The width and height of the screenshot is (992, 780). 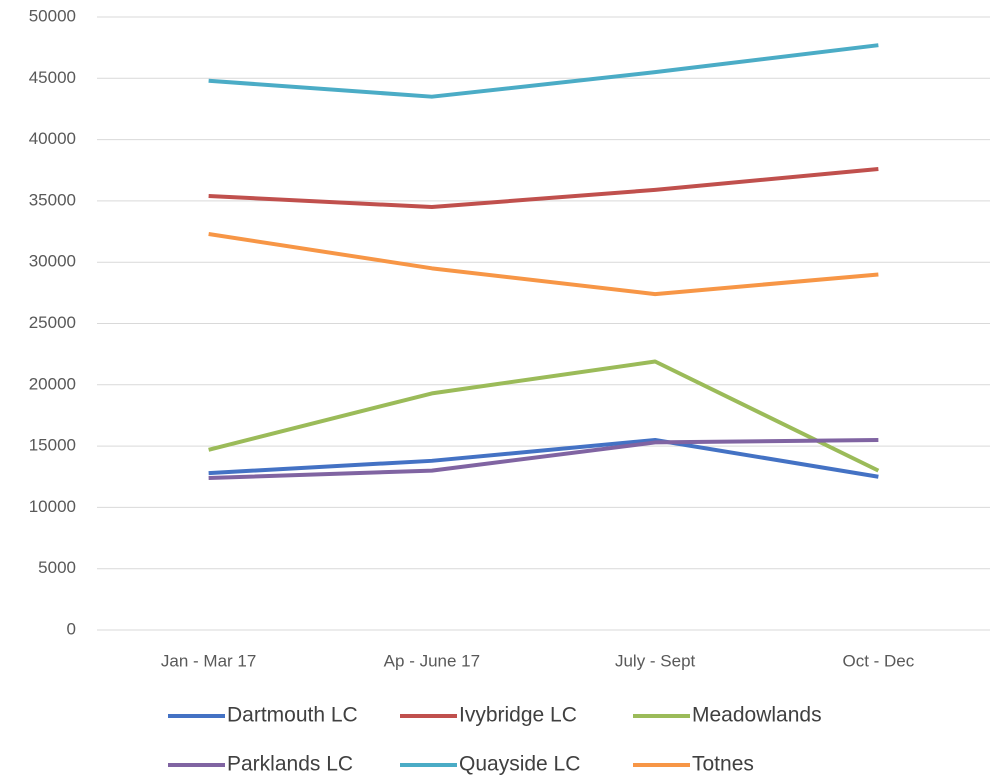 What do you see at coordinates (52, 383) in the screenshot?
I see `y-tick-label: 20000` at bounding box center [52, 383].